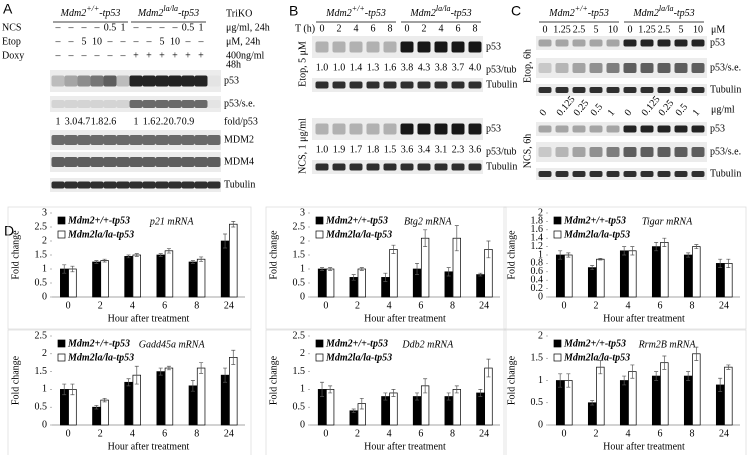 The width and height of the screenshot is (752, 455). I want to click on y-tick-label: 2, so click(540, 335).